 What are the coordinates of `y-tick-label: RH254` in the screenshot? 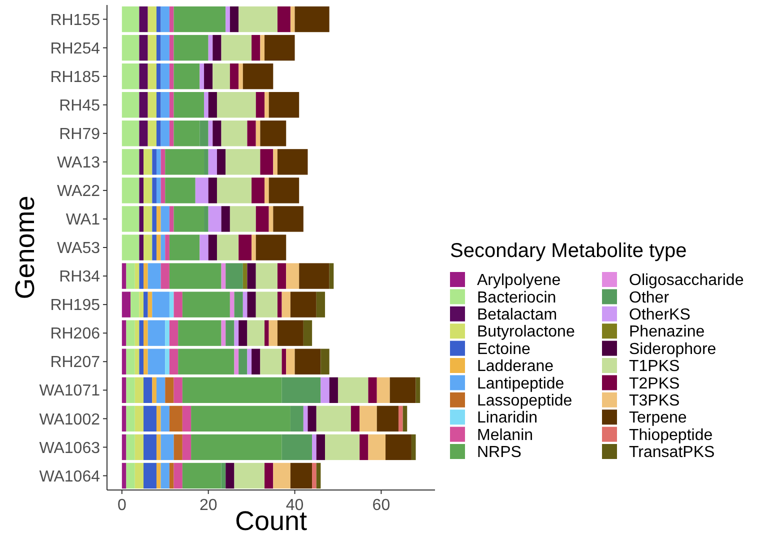 It's located at (75, 49).